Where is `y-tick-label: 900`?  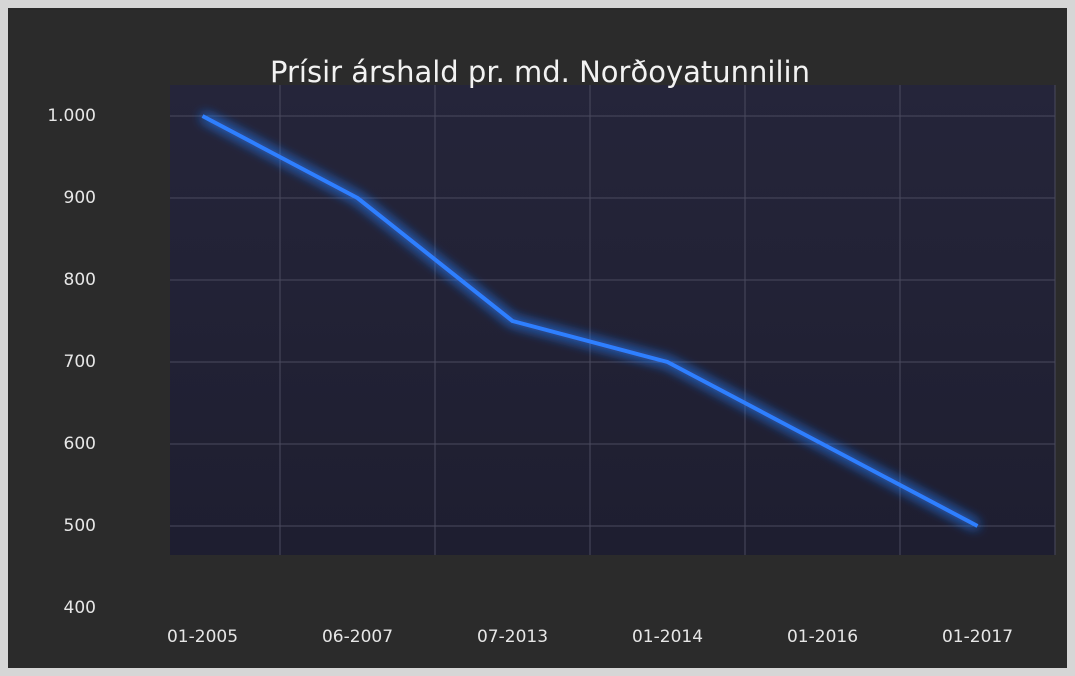 y-tick-label: 900 is located at coordinates (80, 198).